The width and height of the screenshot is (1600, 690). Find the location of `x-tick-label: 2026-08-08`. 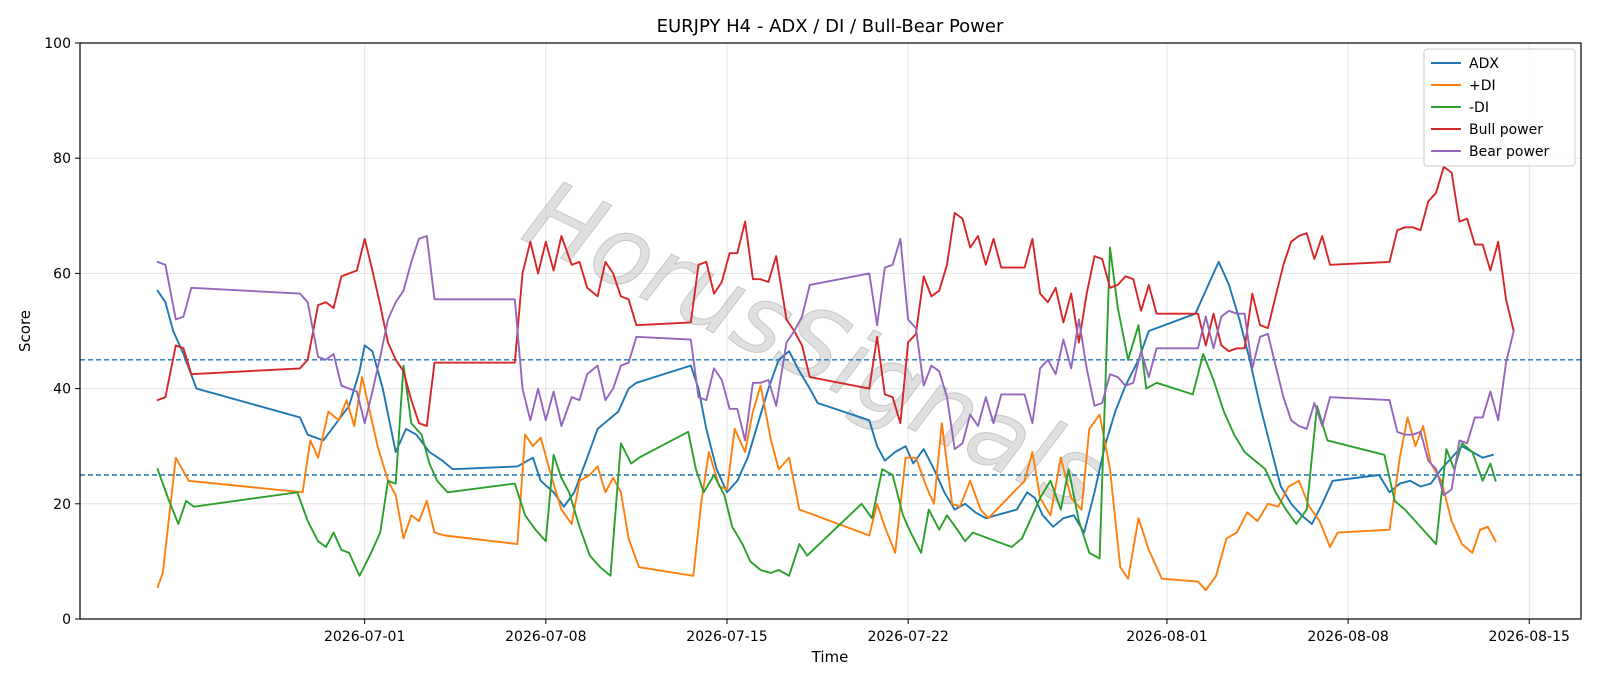

x-tick-label: 2026-08-08 is located at coordinates (1347, 637).